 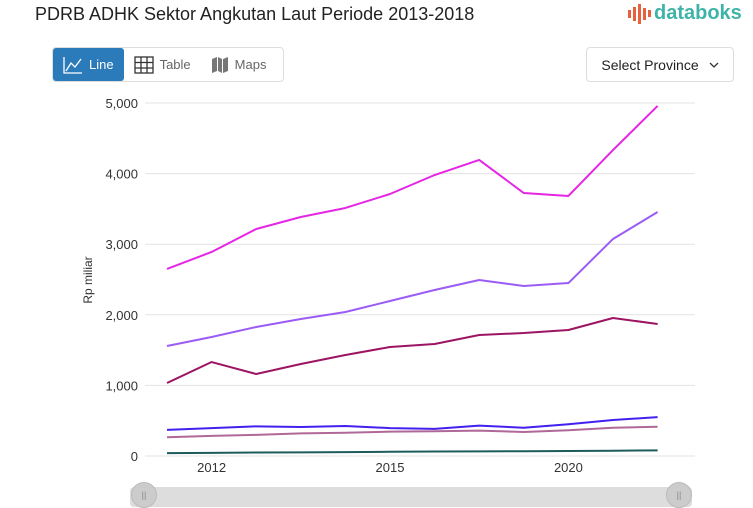 What do you see at coordinates (121, 244) in the screenshot?
I see `y-tick-label: 3,000` at bounding box center [121, 244].